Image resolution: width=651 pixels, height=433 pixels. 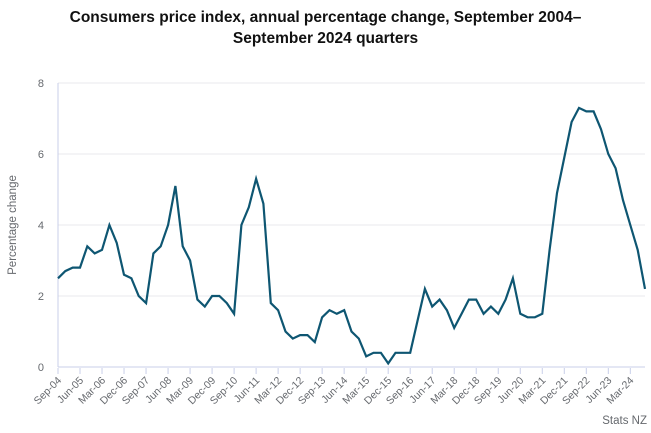 I want to click on y-tick-label-6: 6, so click(x=41, y=155).